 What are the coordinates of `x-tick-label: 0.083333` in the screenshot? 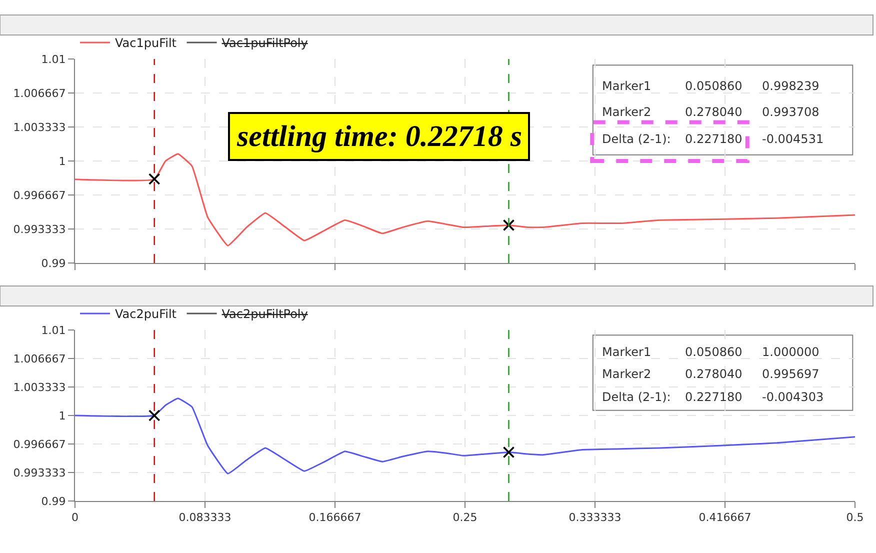 It's located at (205, 517).